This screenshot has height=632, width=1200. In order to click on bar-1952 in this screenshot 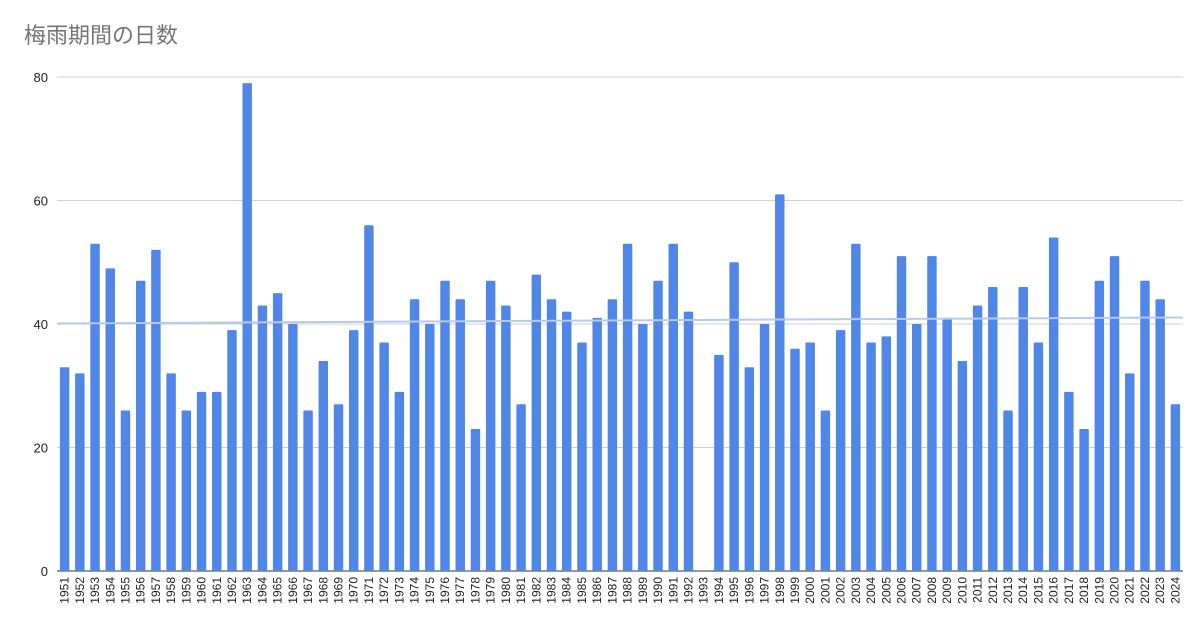, I will do `click(80, 472)`.